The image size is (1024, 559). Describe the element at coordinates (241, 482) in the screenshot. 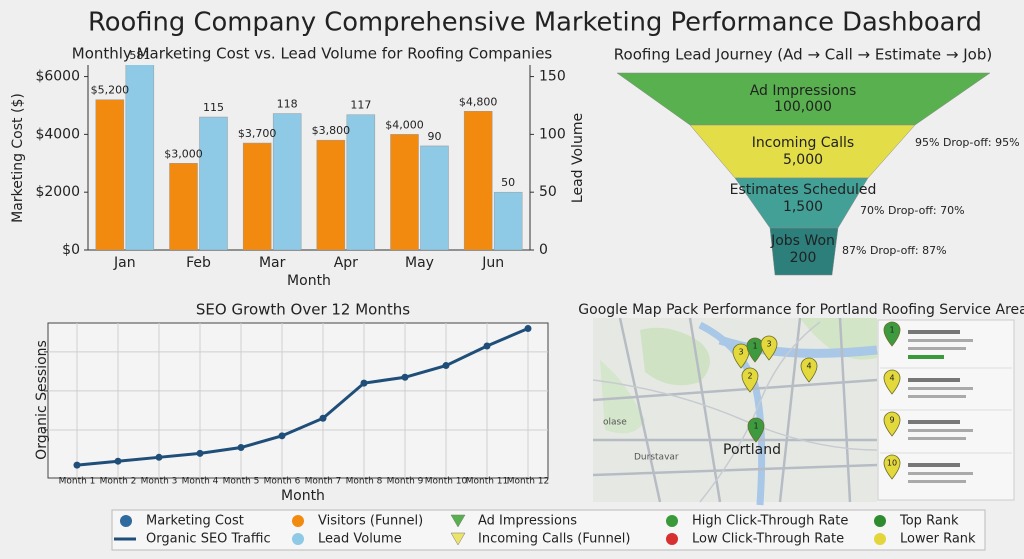

I see `x-tick-label: Month 5` at that location.